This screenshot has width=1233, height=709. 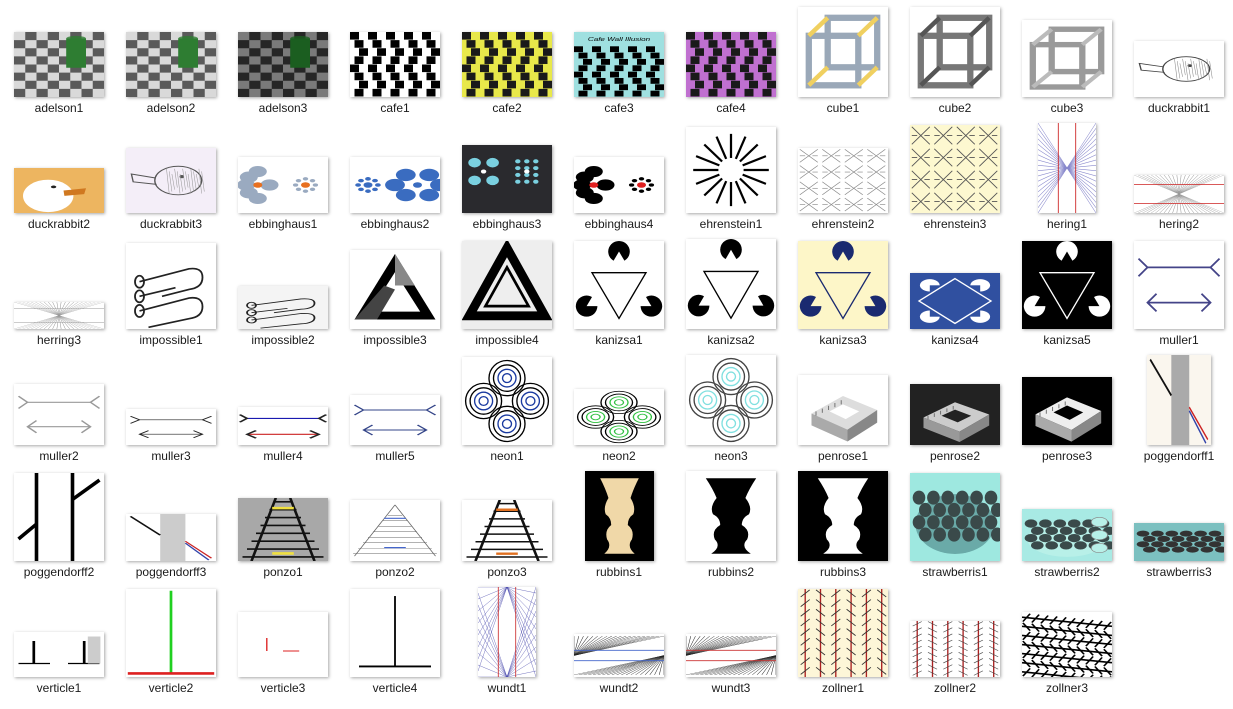 What do you see at coordinates (955, 638) in the screenshot?
I see `file-item-zollner2: zollner2` at bounding box center [955, 638].